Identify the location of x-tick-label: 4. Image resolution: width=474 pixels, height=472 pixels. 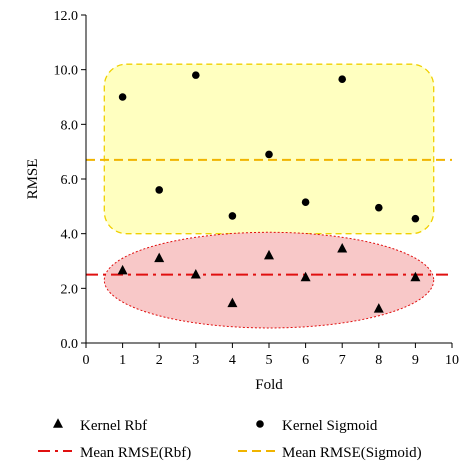
(232, 360).